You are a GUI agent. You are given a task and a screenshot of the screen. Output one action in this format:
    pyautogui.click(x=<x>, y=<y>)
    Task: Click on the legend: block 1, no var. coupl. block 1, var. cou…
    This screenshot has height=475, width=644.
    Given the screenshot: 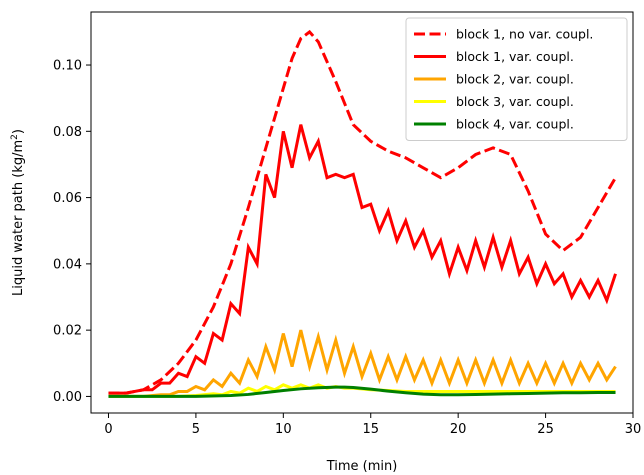 What is the action you would take?
    pyautogui.click(x=516, y=79)
    